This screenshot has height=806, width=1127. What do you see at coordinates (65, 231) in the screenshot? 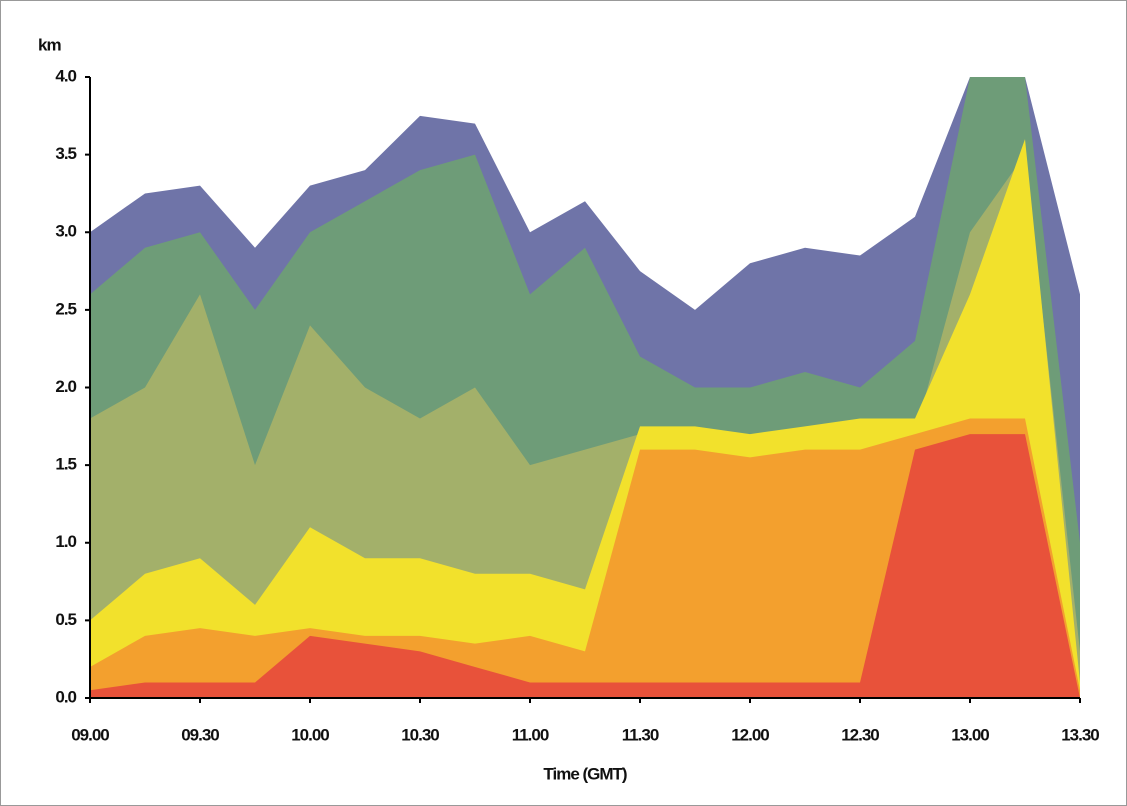
I see `y-tick-label: 3.0` at bounding box center [65, 231].